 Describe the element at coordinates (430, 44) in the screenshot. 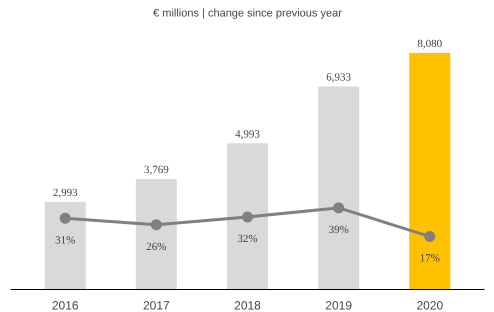

I see `data-label: 8,080` at that location.